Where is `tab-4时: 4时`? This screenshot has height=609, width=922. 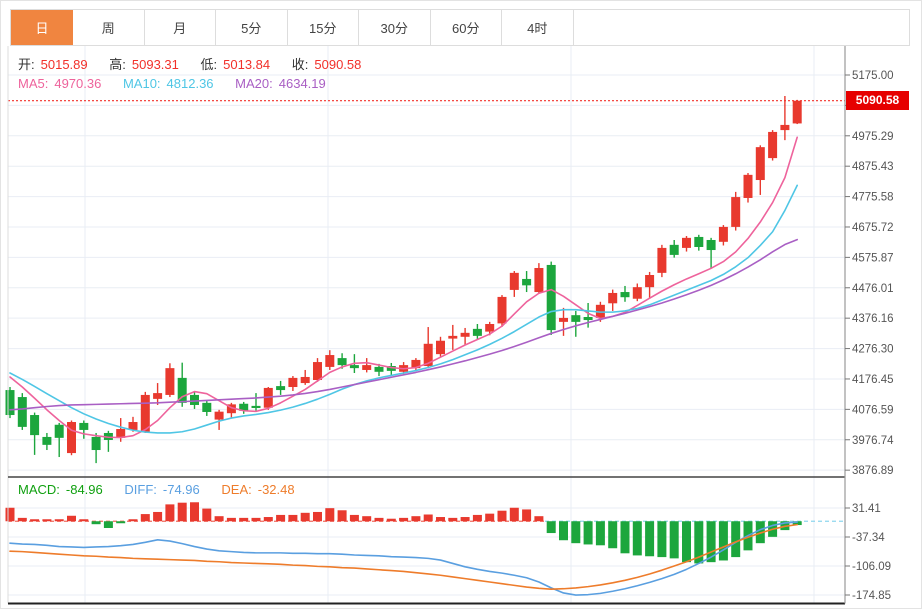 tab-4时: 4时 is located at coordinates (538, 27).